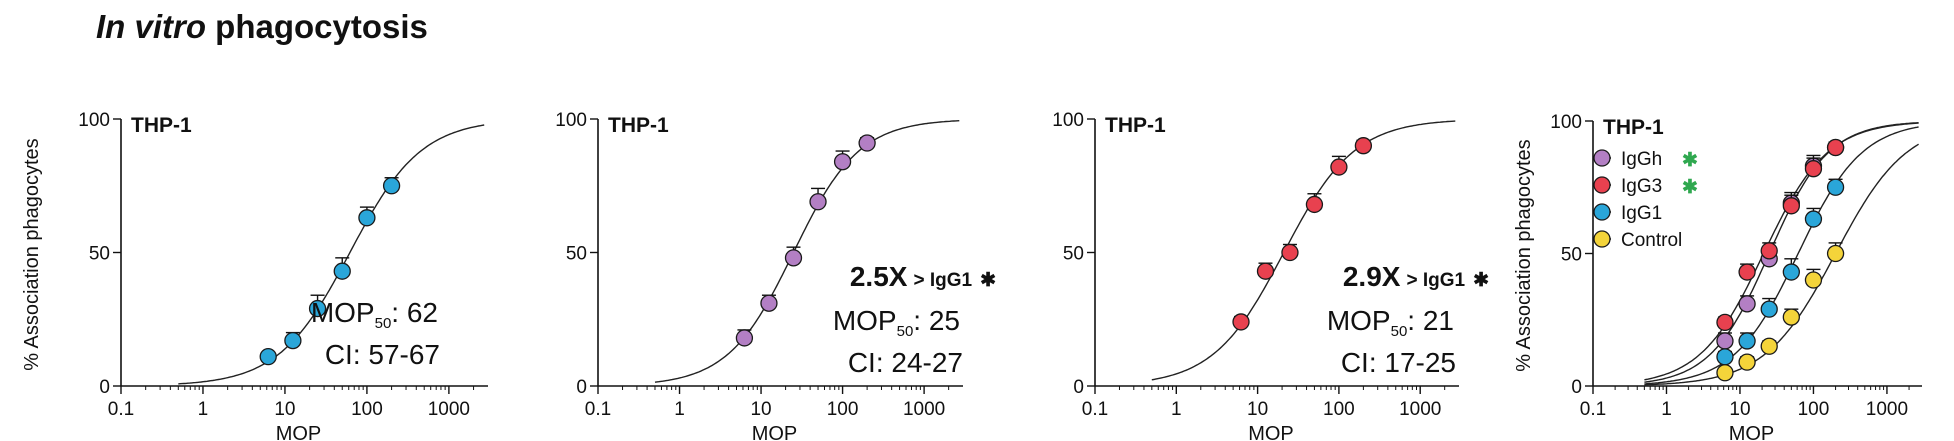 This screenshot has width=1954, height=441. Describe the element at coordinates (1645, 160) in the screenshot. I see `legend-item-iggh: IgGh ✱` at that location.